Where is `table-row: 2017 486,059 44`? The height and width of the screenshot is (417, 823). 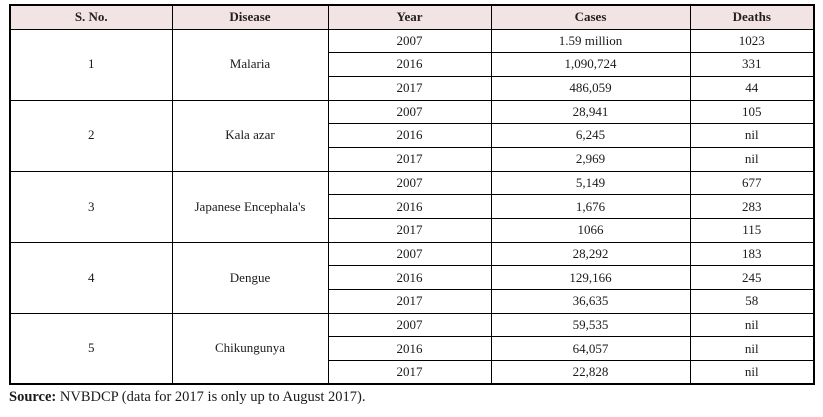 table-row: 2017 486,059 44 is located at coordinates (412, 88).